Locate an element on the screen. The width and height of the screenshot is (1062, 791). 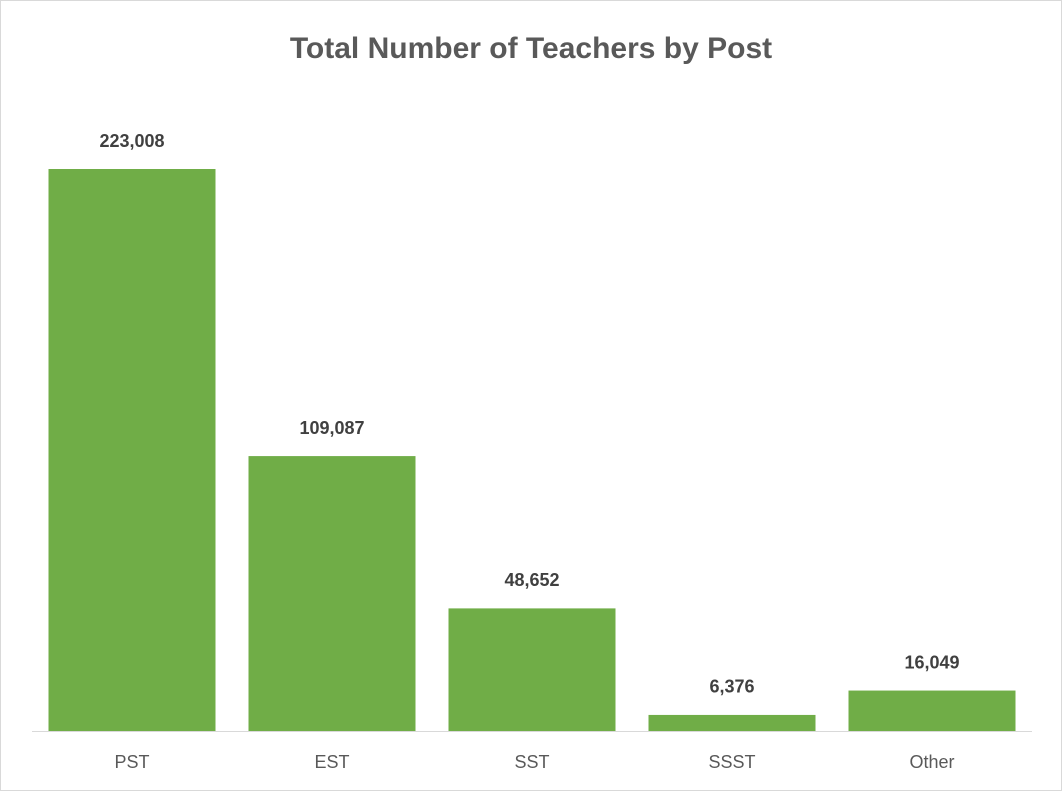
x-tick-label: SSST is located at coordinates (731, 762).